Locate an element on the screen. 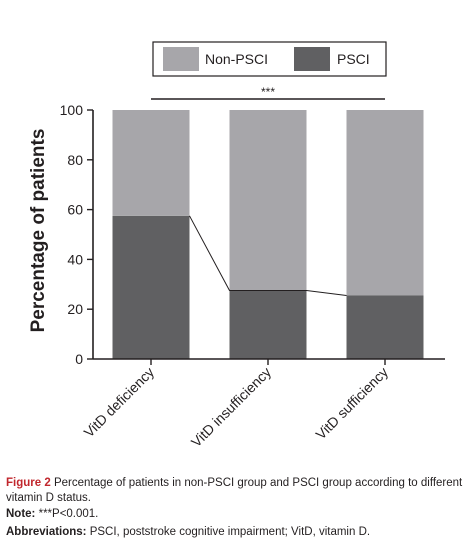 This screenshot has width=471, height=551. legend-swatch-psci is located at coordinates (312, 59).